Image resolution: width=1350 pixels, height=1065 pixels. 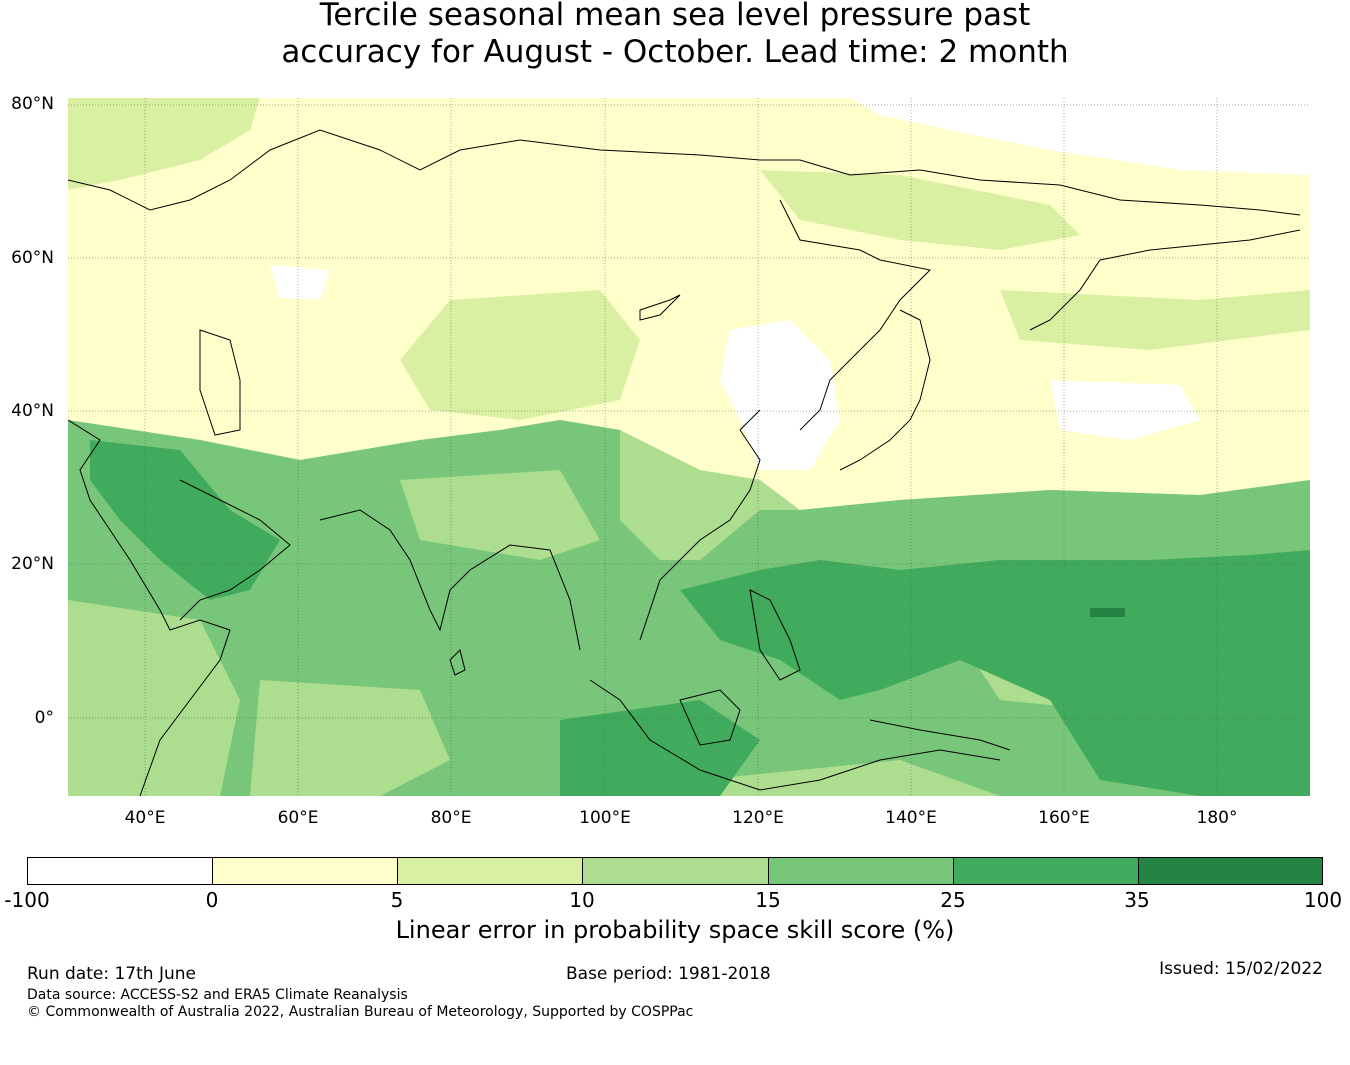 What do you see at coordinates (1064, 818) in the screenshot?
I see `lon-label-160e: 160°E` at bounding box center [1064, 818].